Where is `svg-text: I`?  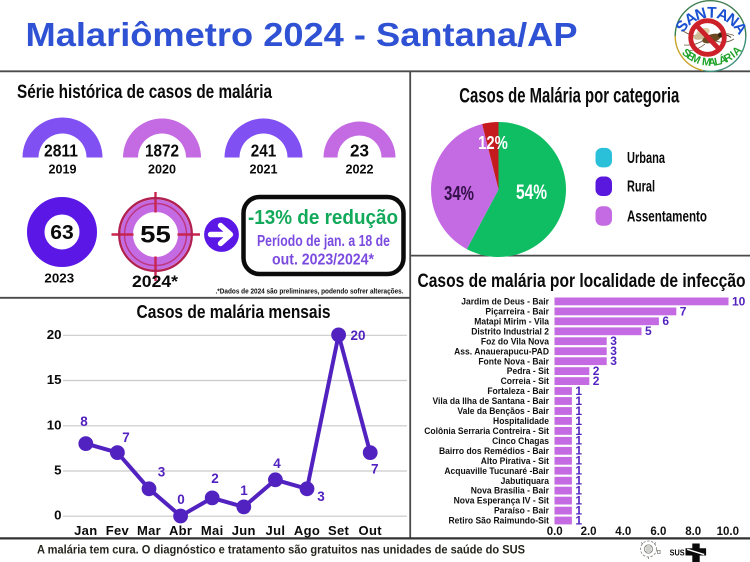 svg-text: I is located at coordinates (733, 54).